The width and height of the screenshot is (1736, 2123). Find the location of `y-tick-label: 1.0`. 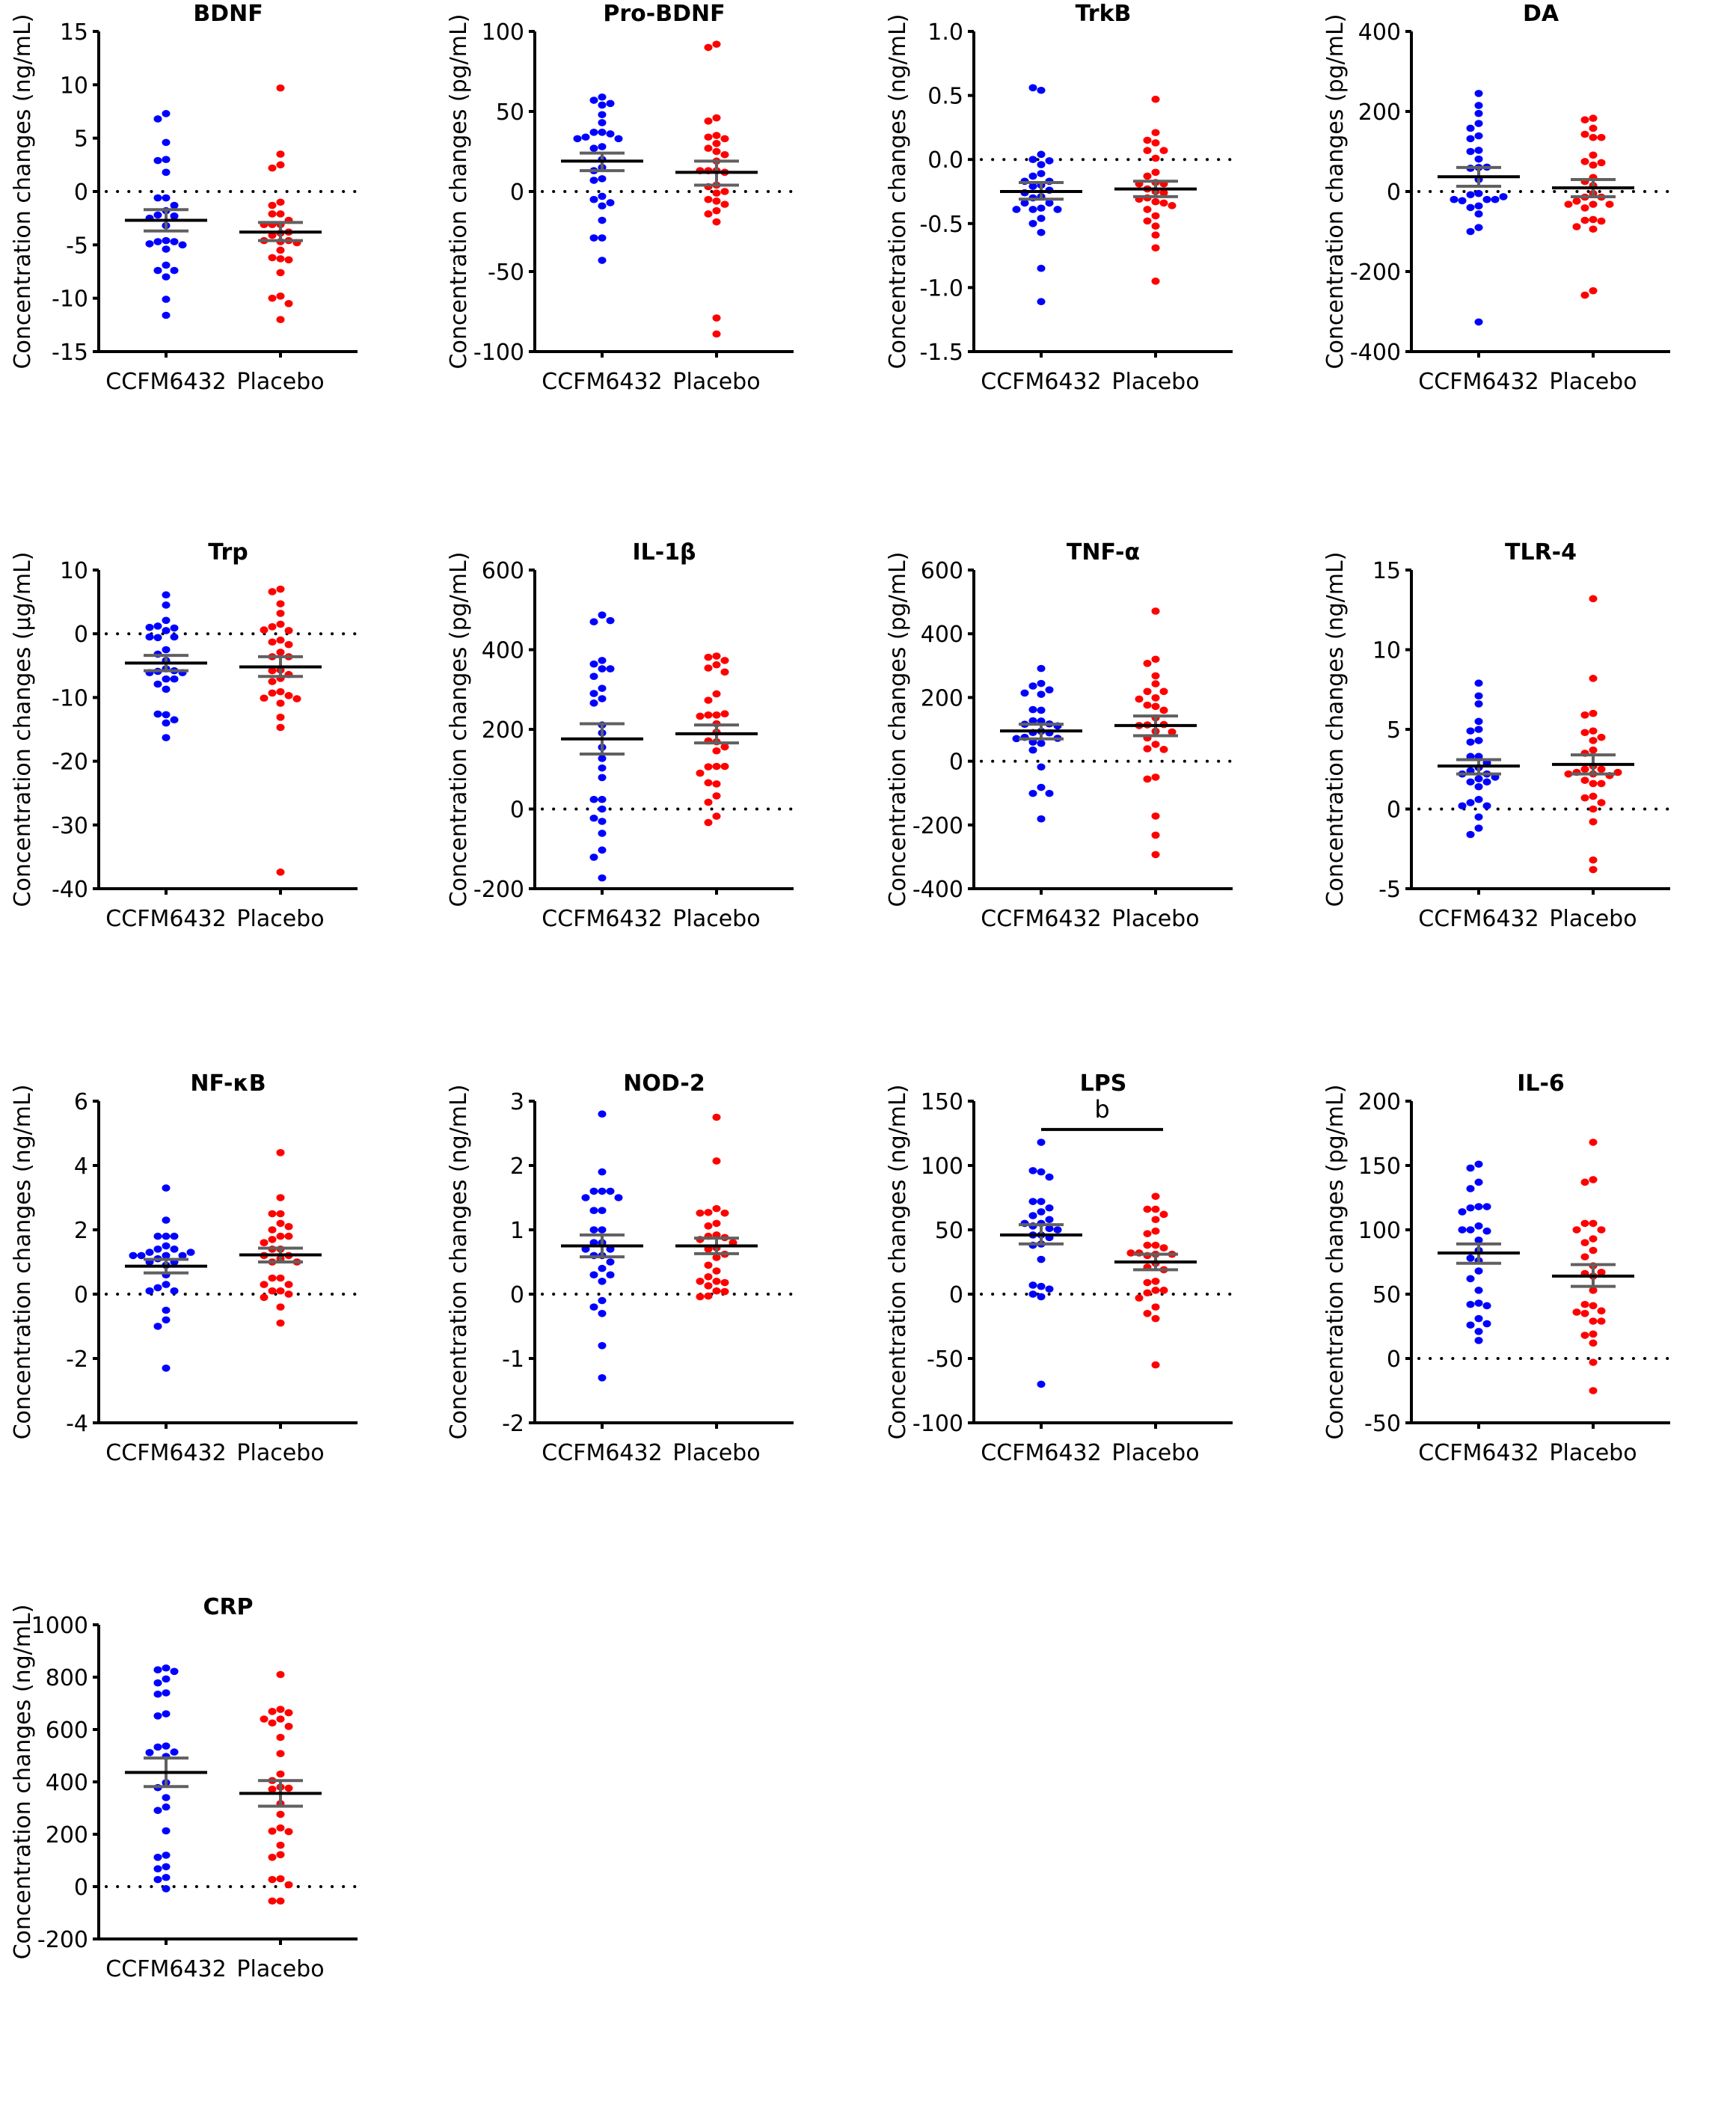

y-tick-label: 1.0 is located at coordinates (945, 32).